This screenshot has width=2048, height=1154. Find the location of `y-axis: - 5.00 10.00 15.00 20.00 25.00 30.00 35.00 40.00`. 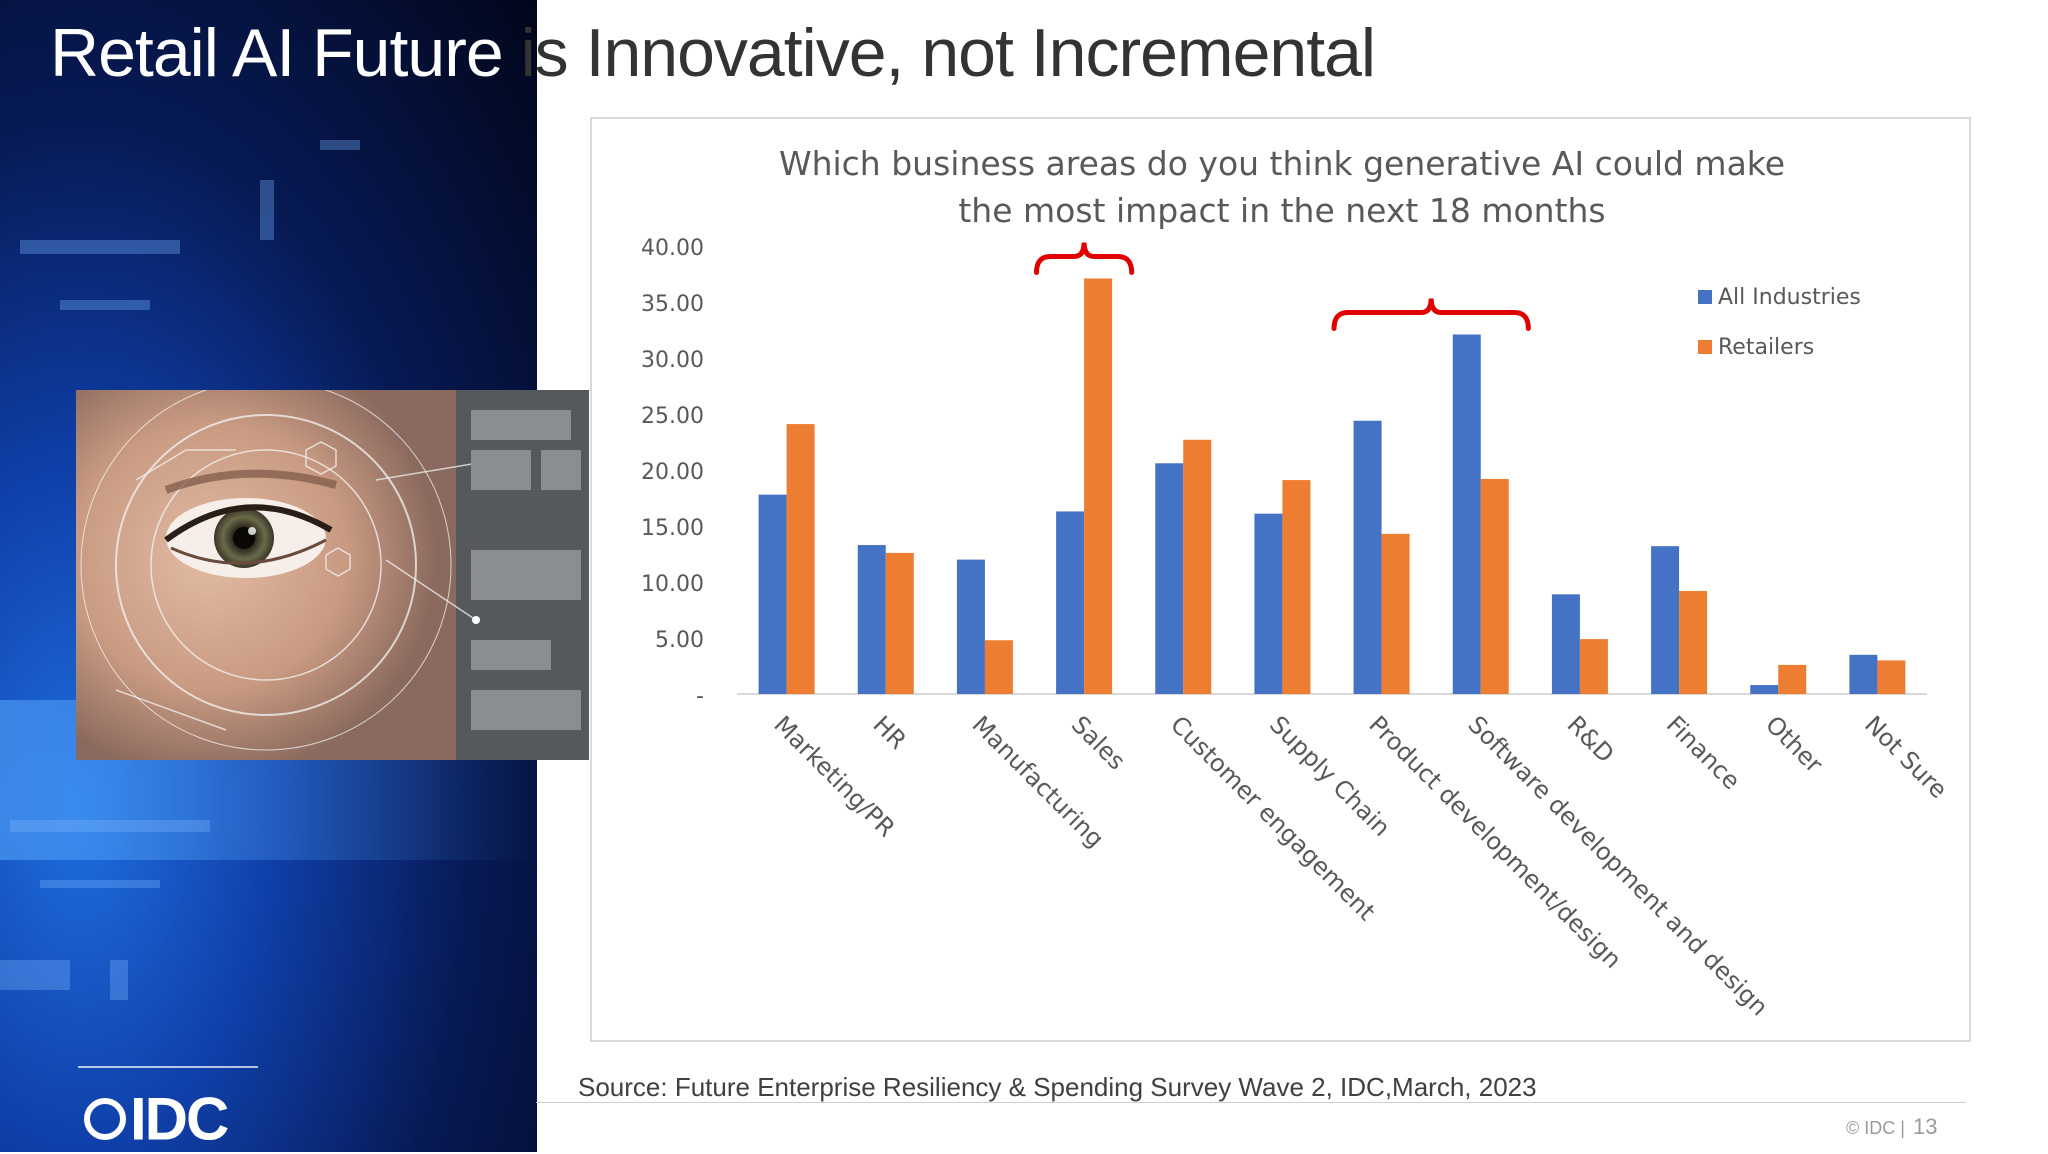

y-axis: - 5.00 10.00 15.00 20.00 25.00 30.00 35.00 40.00 is located at coordinates (672, 472).